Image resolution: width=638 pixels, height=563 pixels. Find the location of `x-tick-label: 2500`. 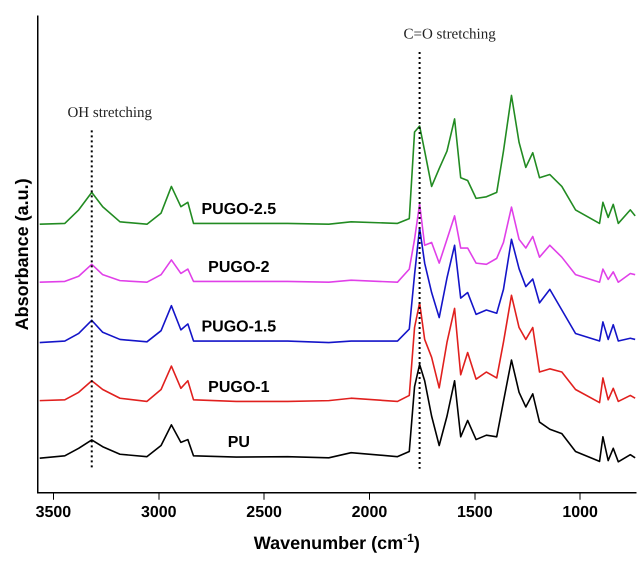

x-tick-label: 2500 is located at coordinates (264, 512).